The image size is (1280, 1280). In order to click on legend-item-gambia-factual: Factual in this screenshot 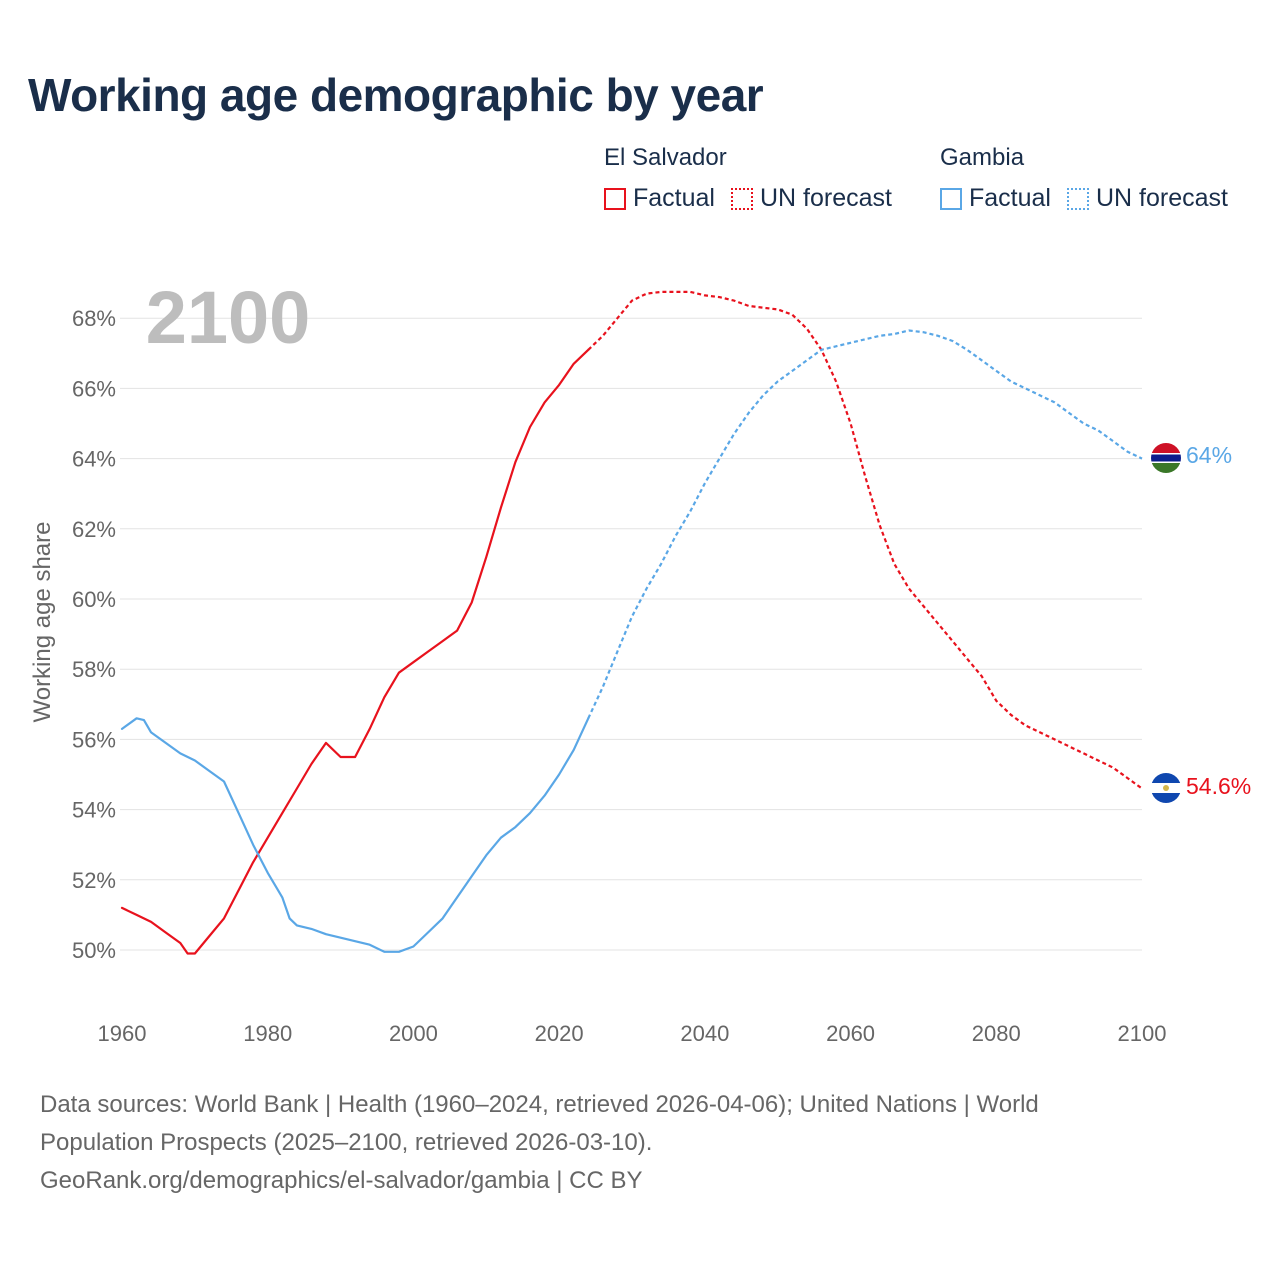, I will do `click(995, 198)`.